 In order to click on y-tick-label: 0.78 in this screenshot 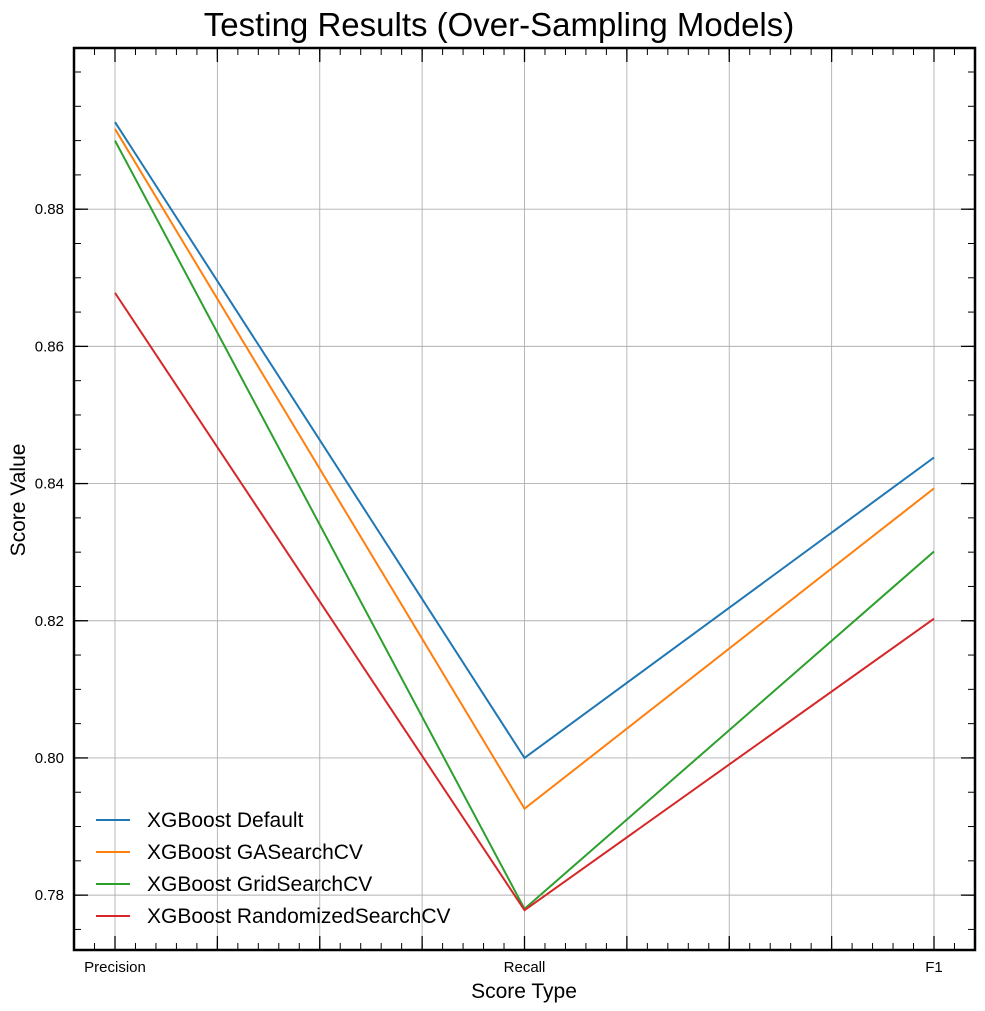, I will do `click(49, 895)`.